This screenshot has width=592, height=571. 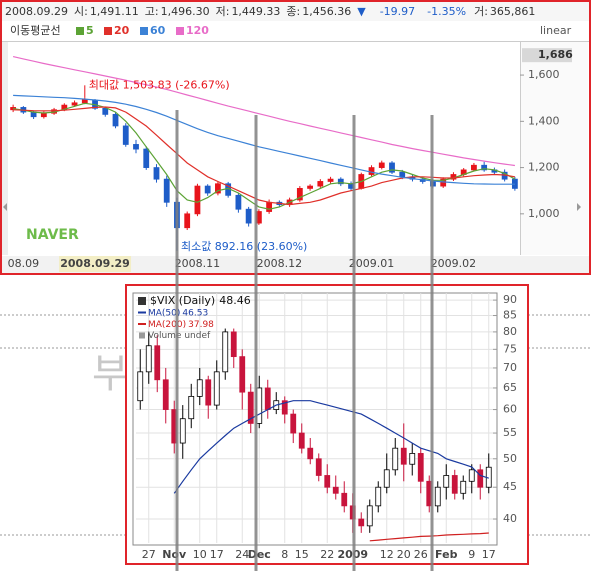 I want to click on annotation: 최대값 1,503.83 (-26.67%), so click(x=159, y=84).